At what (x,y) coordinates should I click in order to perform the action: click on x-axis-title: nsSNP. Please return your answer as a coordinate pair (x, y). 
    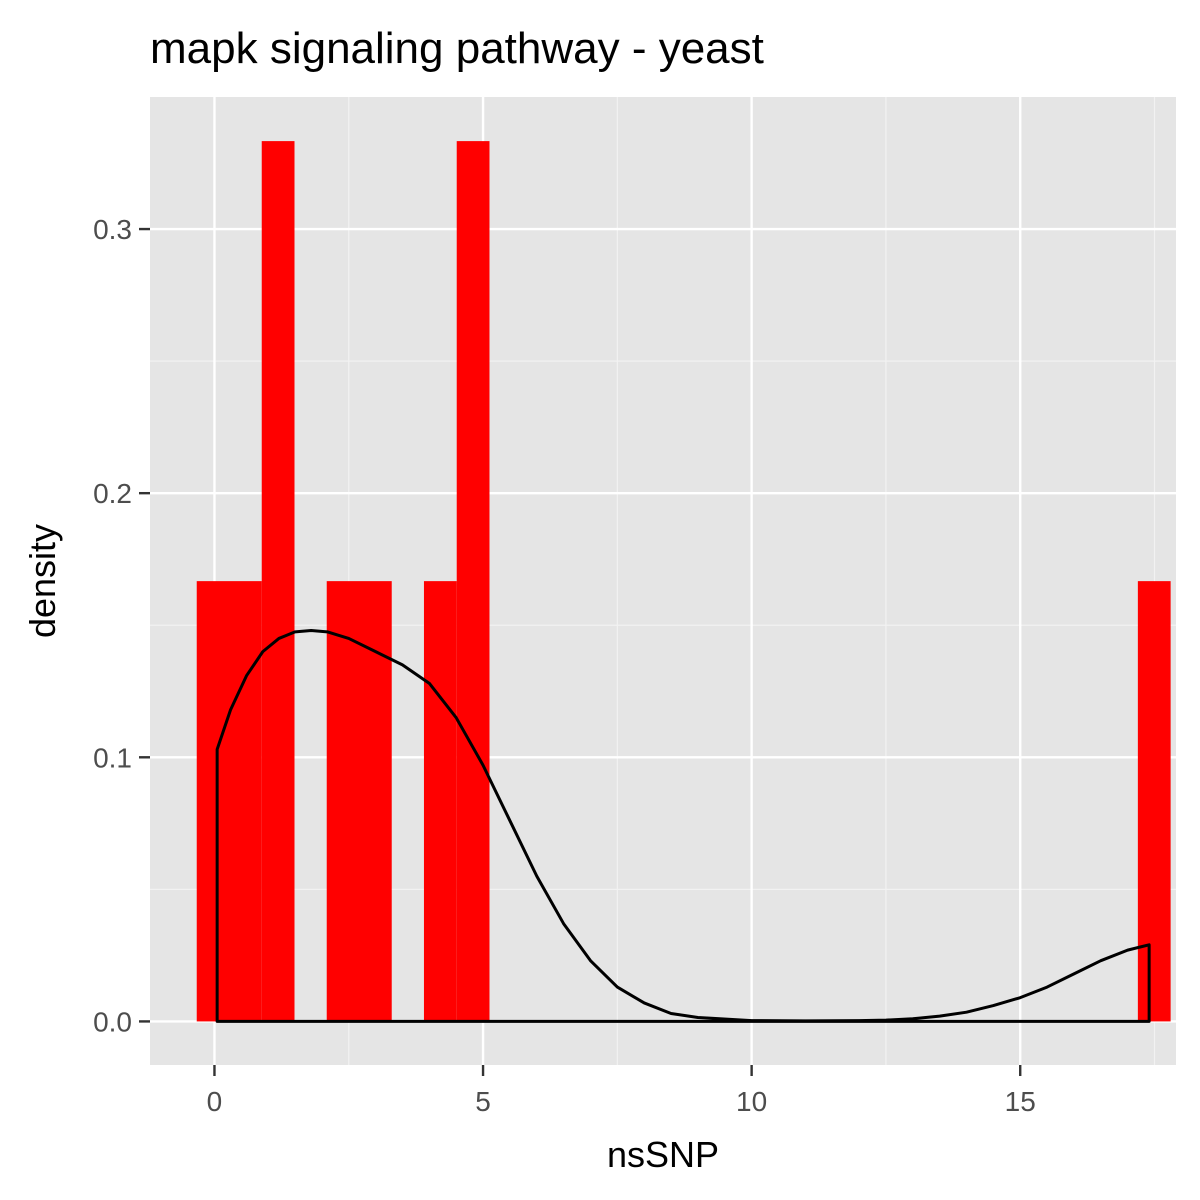
    Looking at the image, I should click on (663, 1154).